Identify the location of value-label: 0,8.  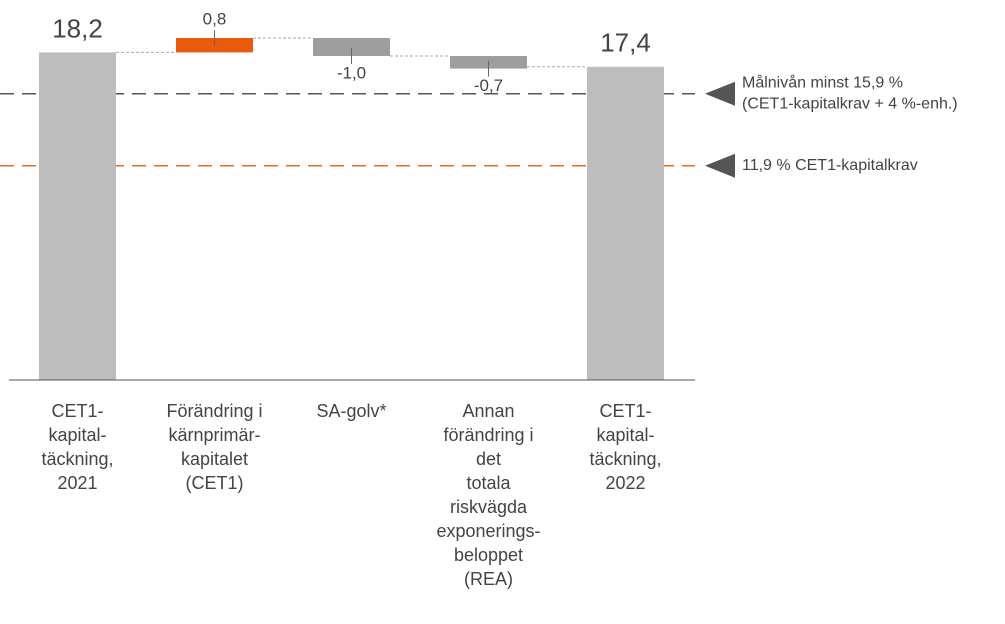
(215, 18).